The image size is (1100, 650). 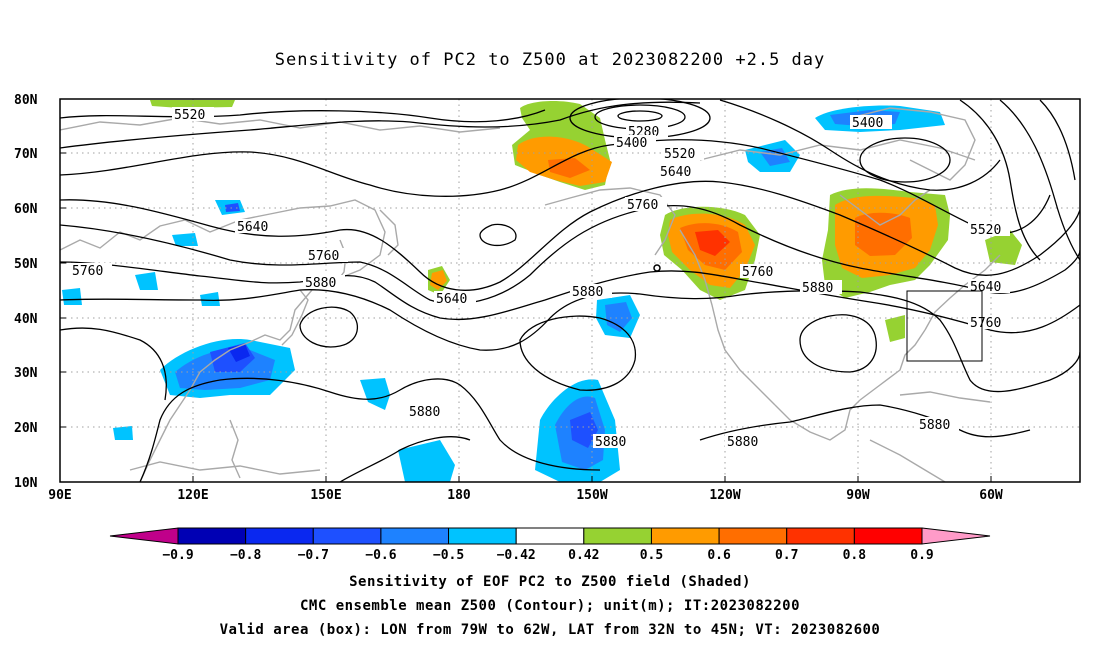 I want to click on coastline-asia, so click(x=223, y=340).